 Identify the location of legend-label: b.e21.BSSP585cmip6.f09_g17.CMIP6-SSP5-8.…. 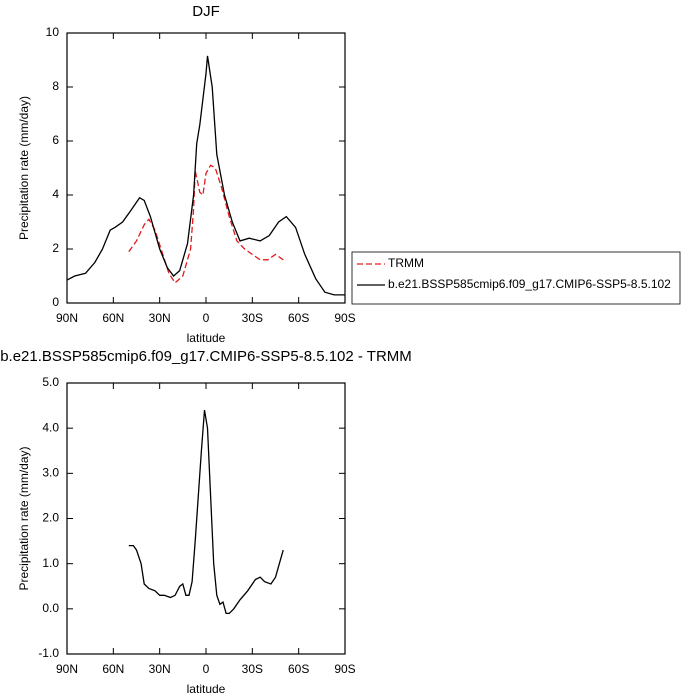
(529, 284).